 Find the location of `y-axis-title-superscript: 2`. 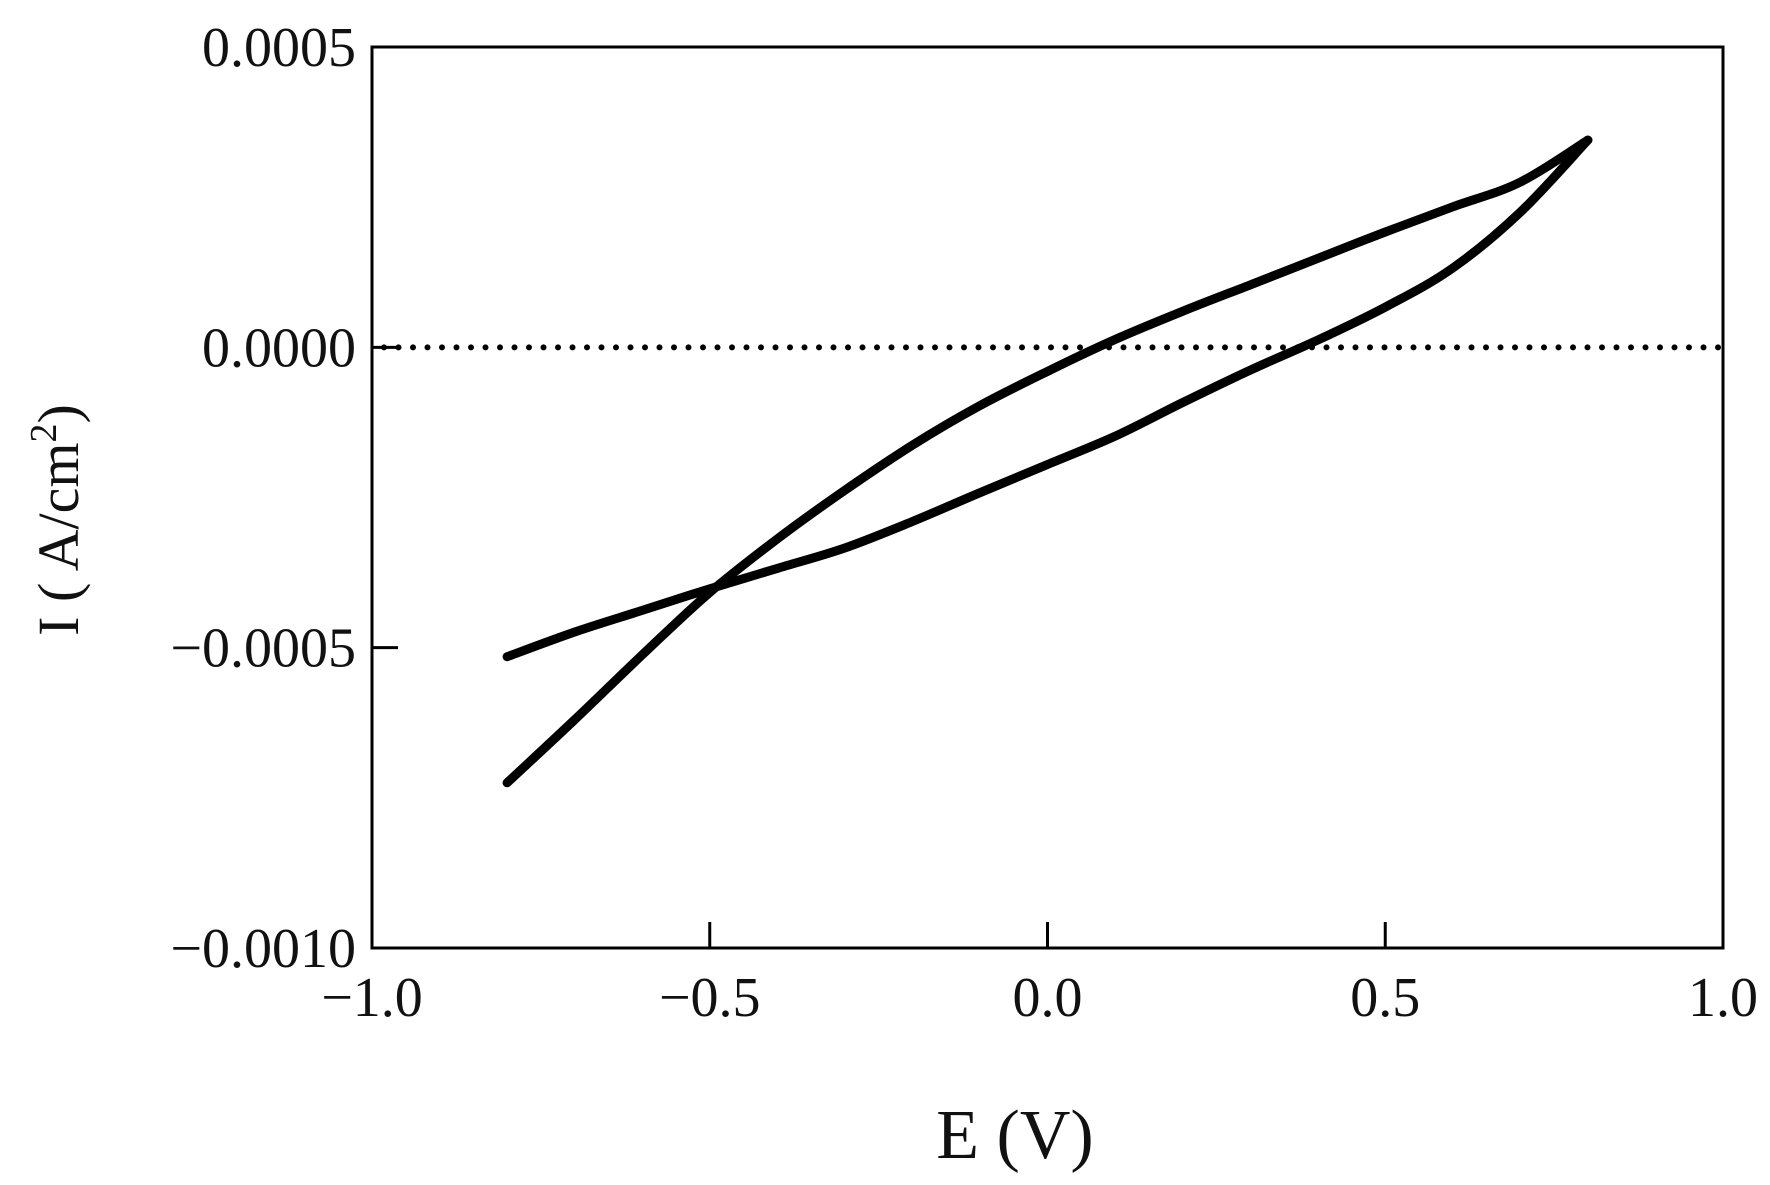

y-axis-title-superscript: 2 is located at coordinates (44, 433).